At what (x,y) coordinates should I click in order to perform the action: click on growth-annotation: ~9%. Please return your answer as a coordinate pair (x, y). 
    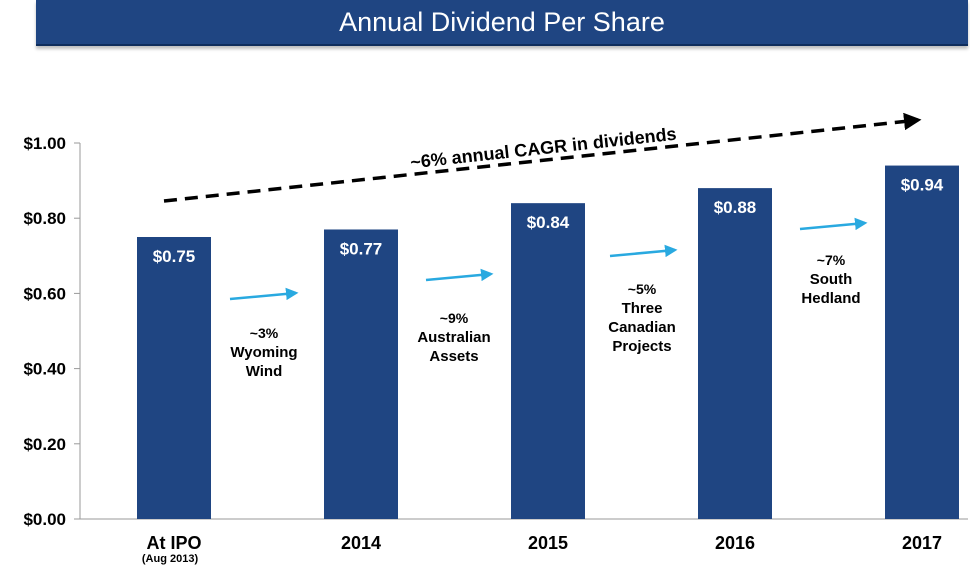
    Looking at the image, I should click on (454, 318).